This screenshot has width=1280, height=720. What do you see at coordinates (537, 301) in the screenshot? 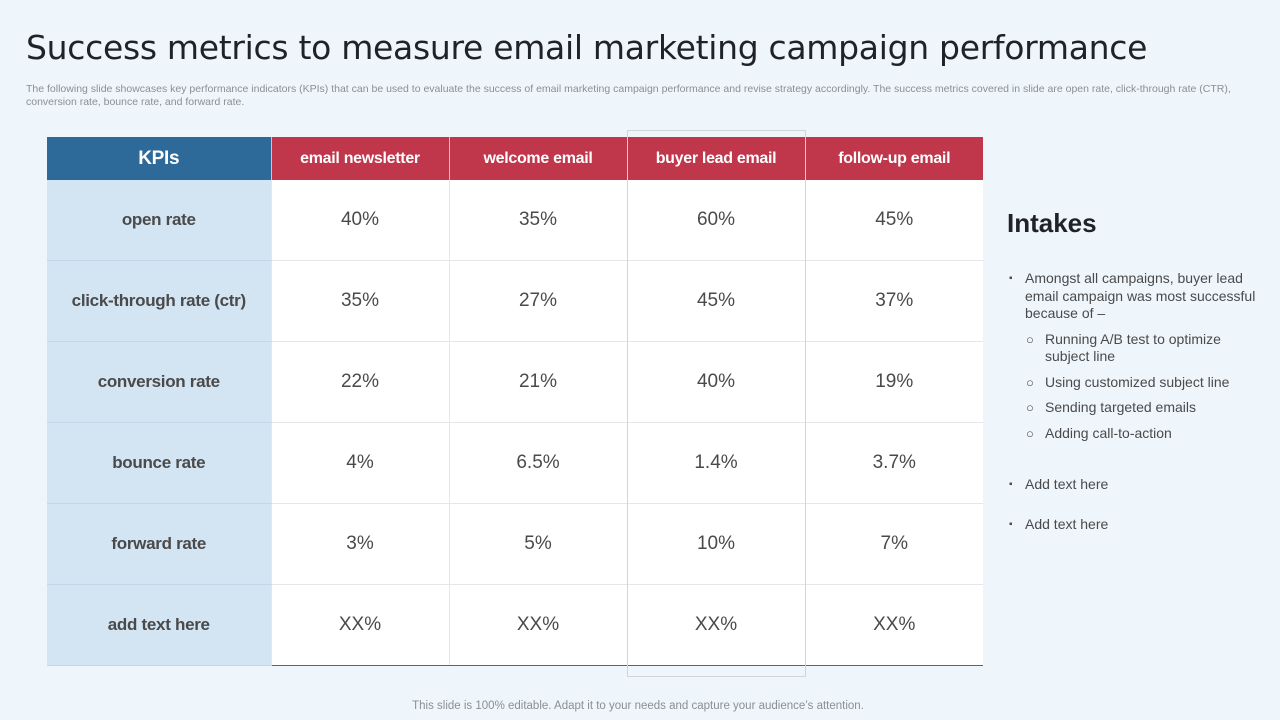
I see `table-cell: 27%` at bounding box center [537, 301].